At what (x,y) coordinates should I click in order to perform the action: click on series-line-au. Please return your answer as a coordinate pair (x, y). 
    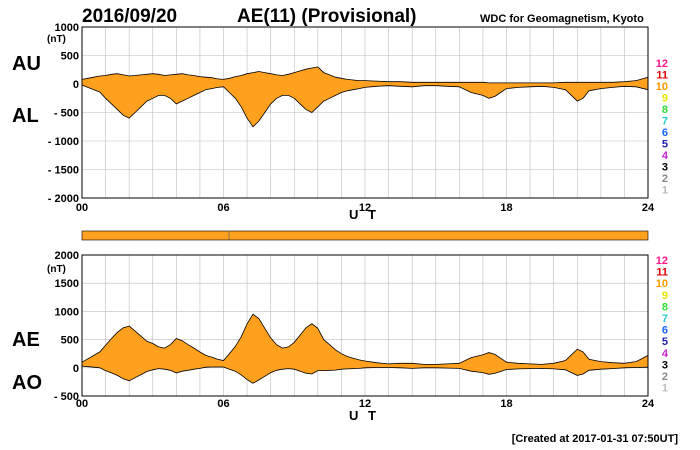
    Looking at the image, I should click on (365, 75).